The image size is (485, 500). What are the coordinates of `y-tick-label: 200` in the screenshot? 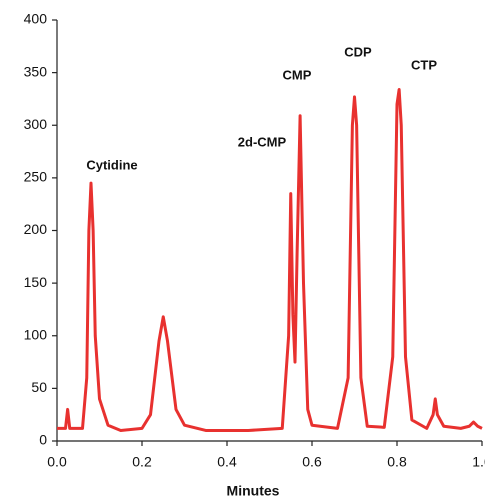 It's located at (36, 229).